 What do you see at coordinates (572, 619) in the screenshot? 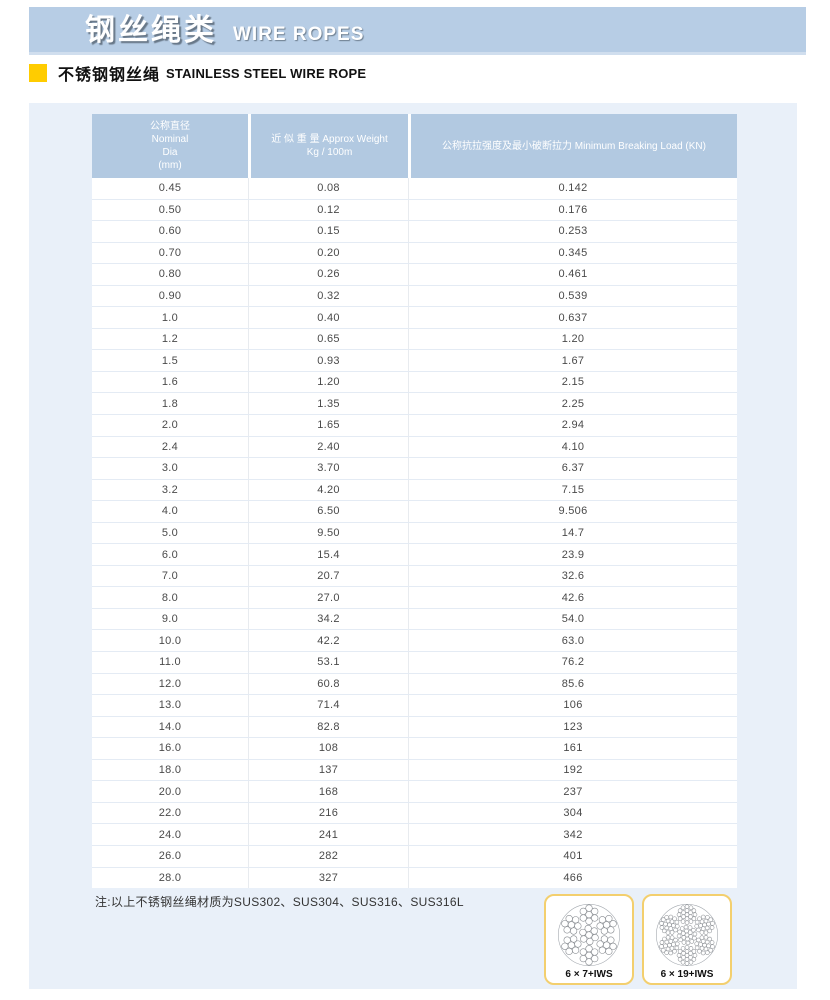
I see `table-cell: 54.0` at bounding box center [572, 619].